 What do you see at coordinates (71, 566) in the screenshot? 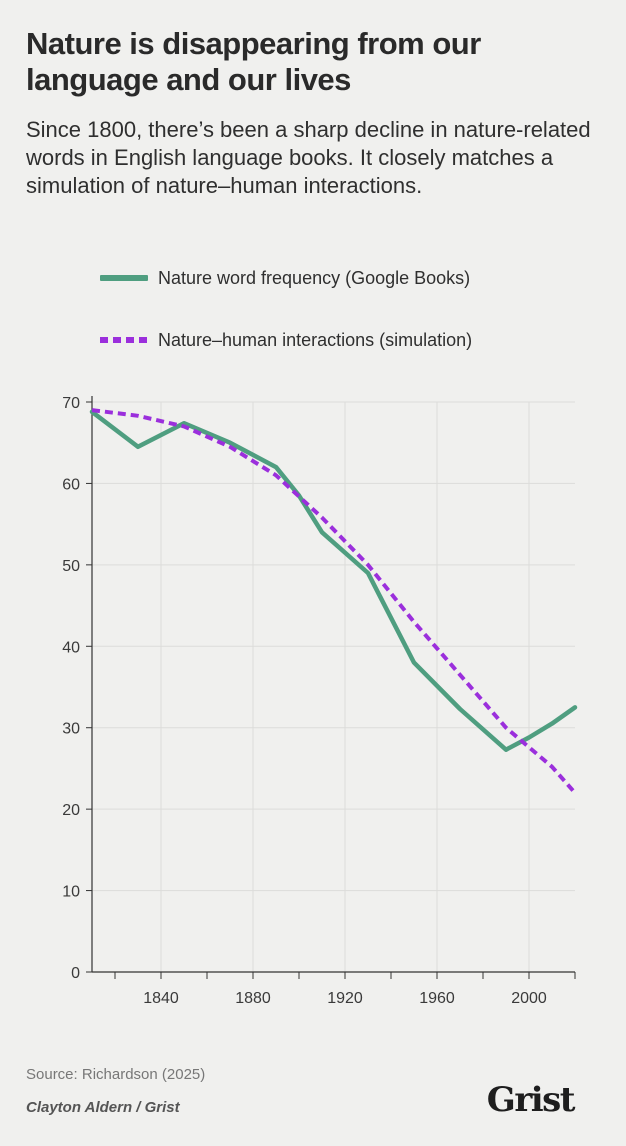
I see `y-tick-label: 50` at bounding box center [71, 566].